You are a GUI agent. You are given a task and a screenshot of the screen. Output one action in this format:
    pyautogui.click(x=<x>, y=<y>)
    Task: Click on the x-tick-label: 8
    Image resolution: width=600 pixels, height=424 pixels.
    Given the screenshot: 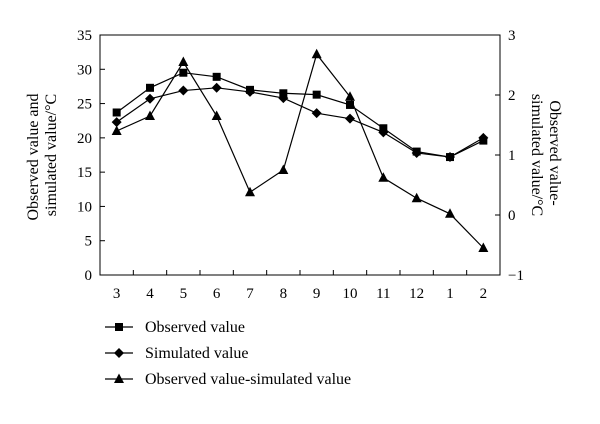 What is the action you would take?
    pyautogui.click(x=284, y=294)
    